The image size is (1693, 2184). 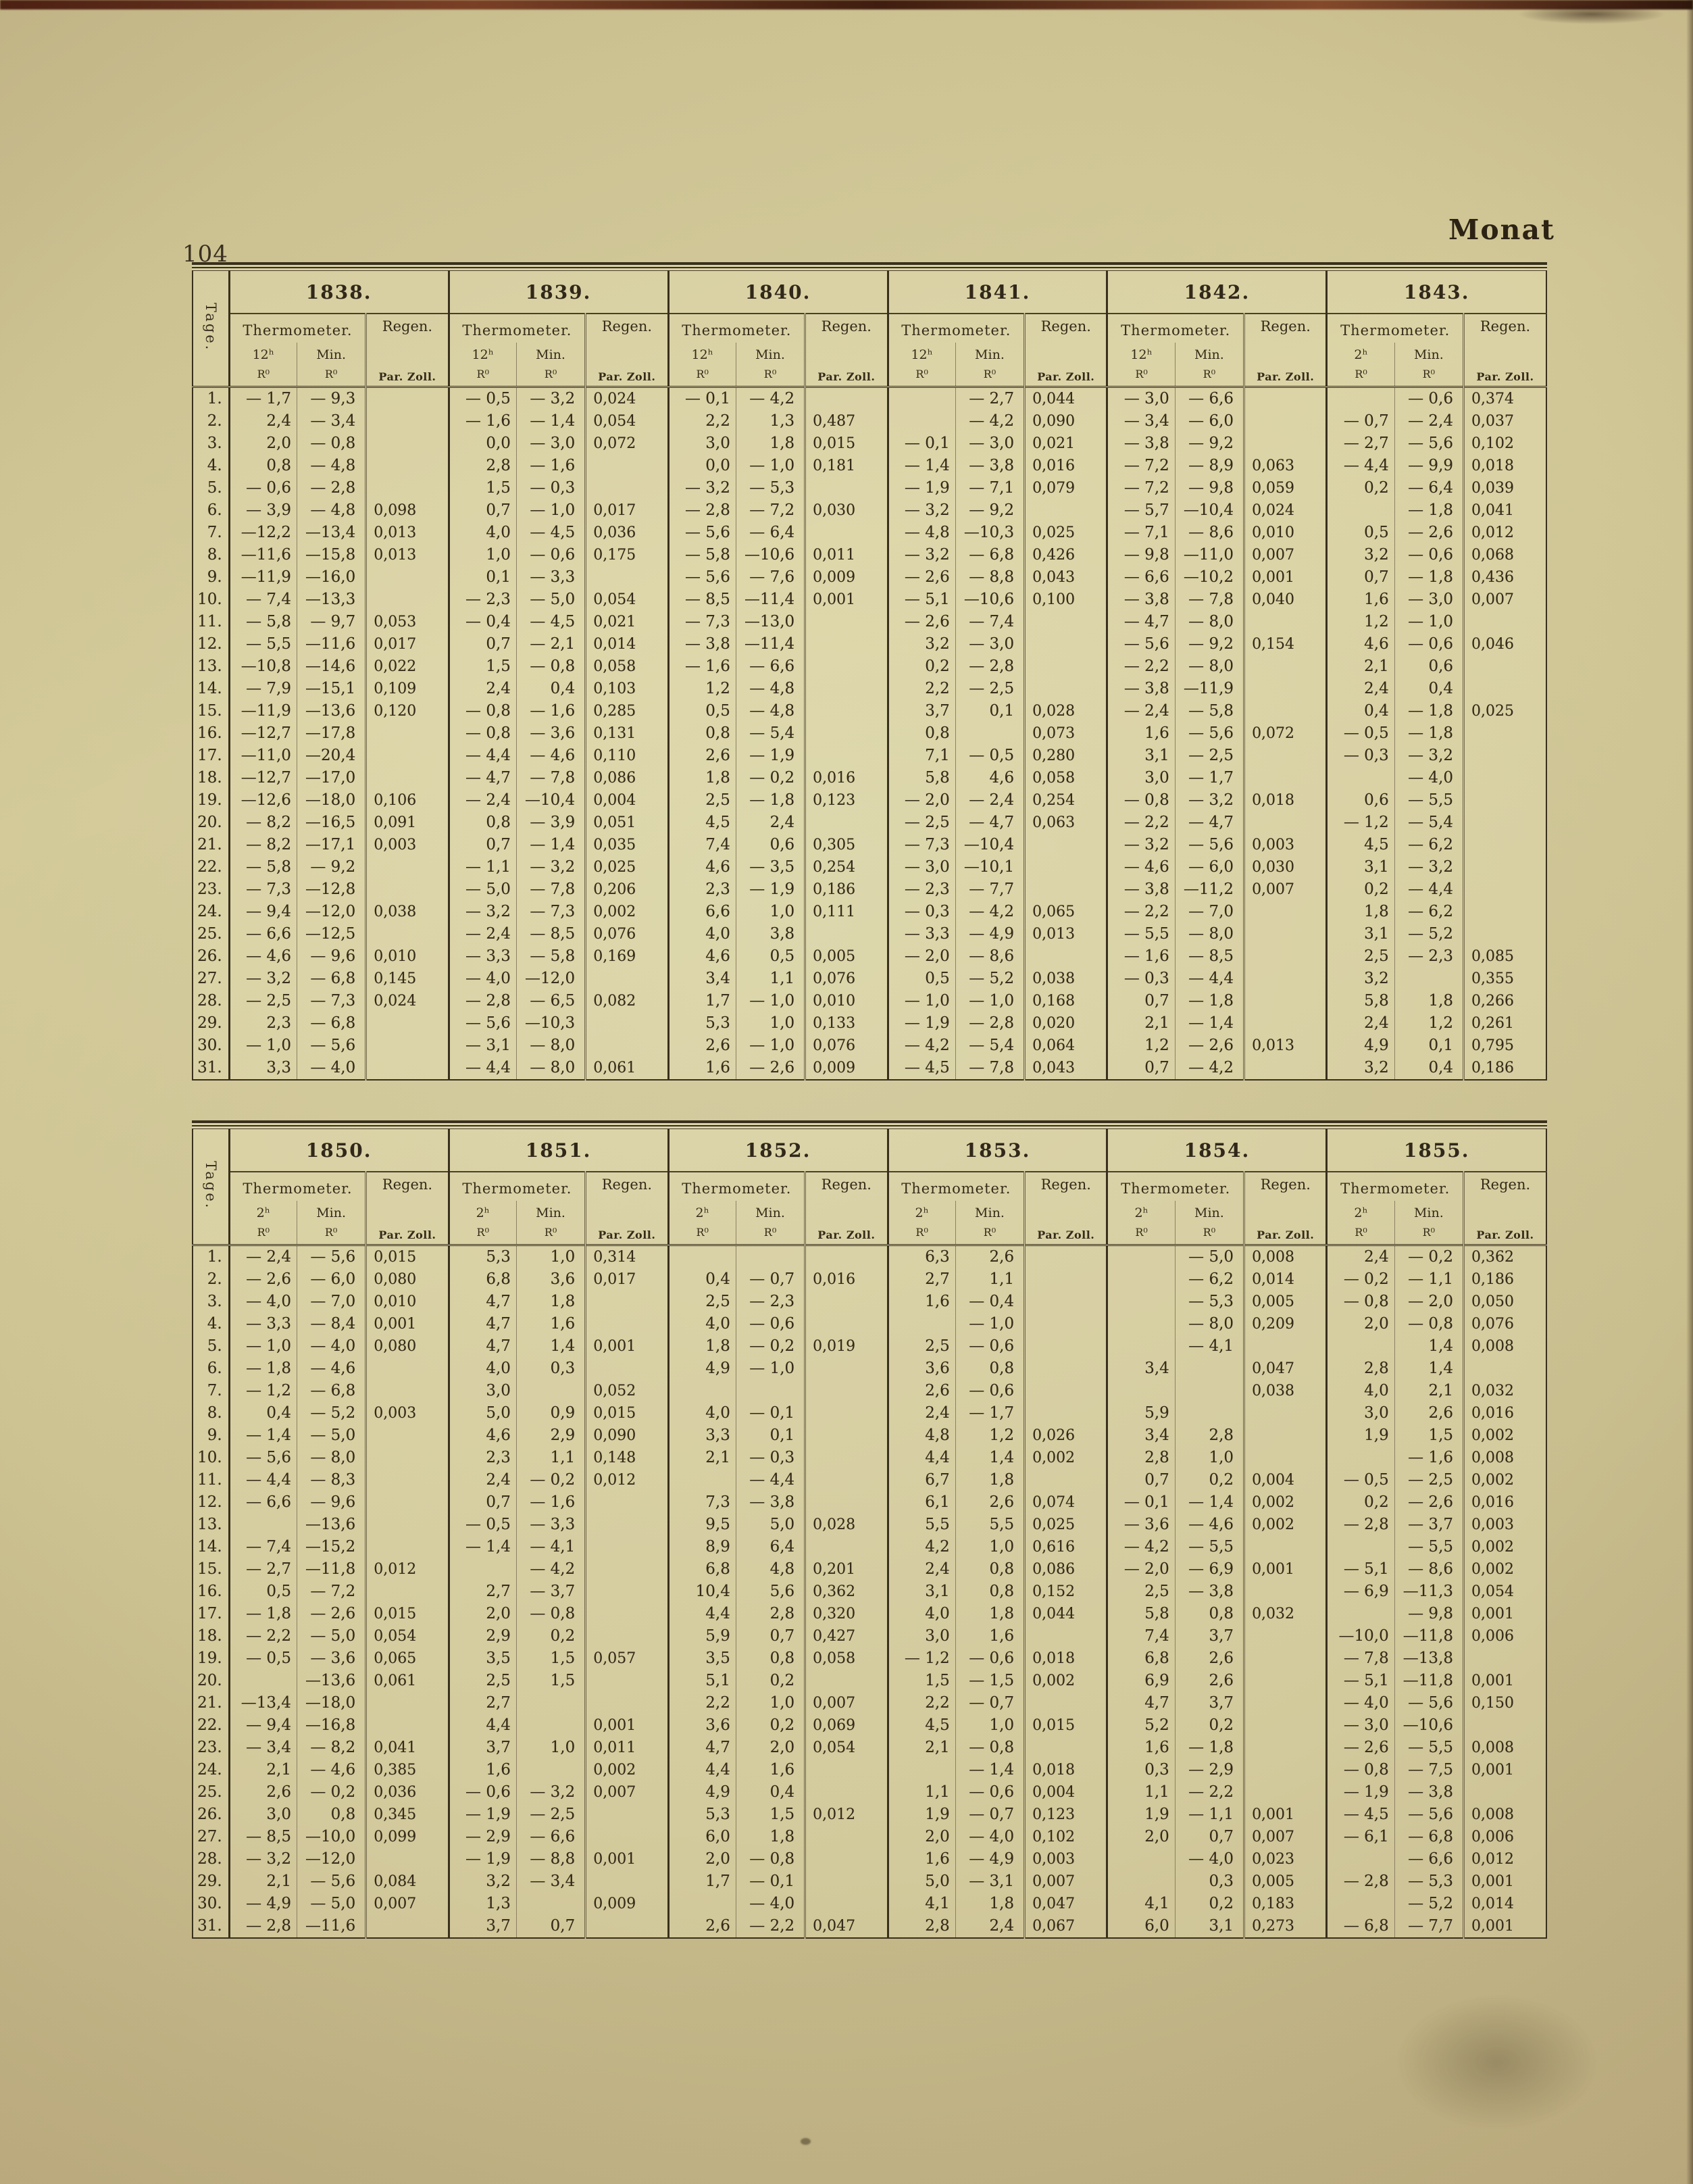 I want to click on temp-cell: —10,0, so click(x=1360, y=1636).